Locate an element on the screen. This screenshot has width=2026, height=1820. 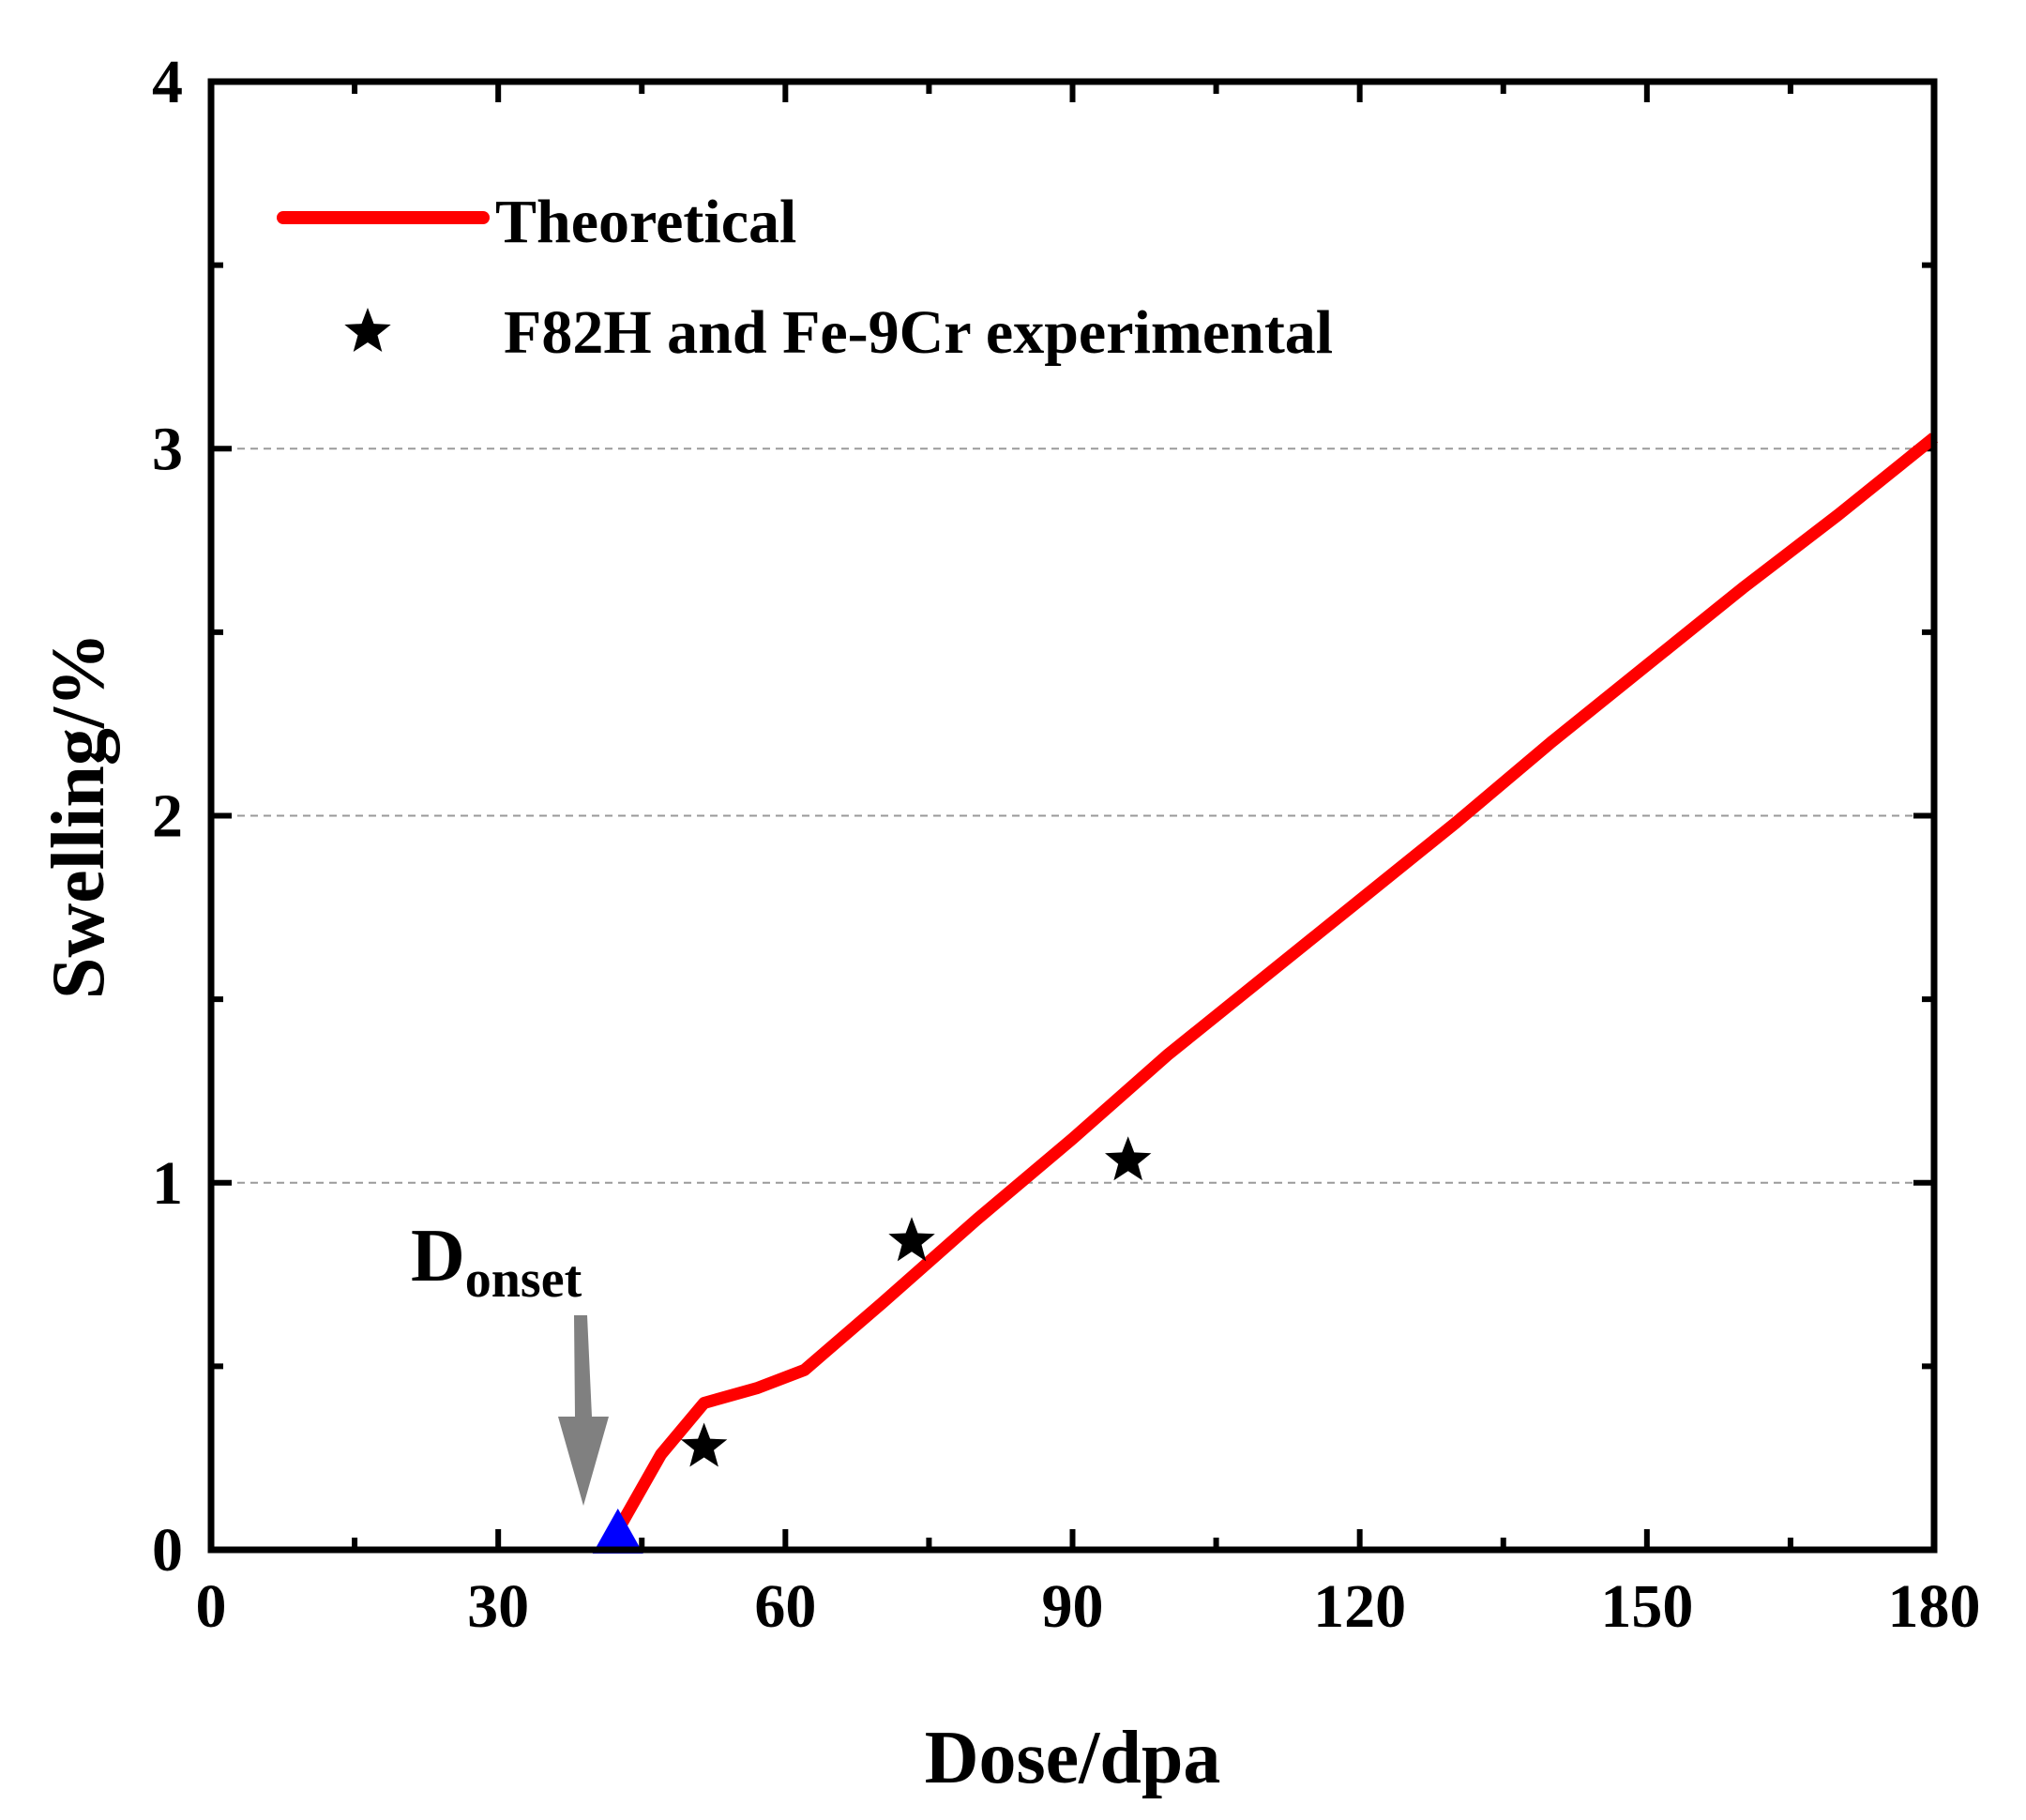
x-tick-label: 90 is located at coordinates (1073, 1606).